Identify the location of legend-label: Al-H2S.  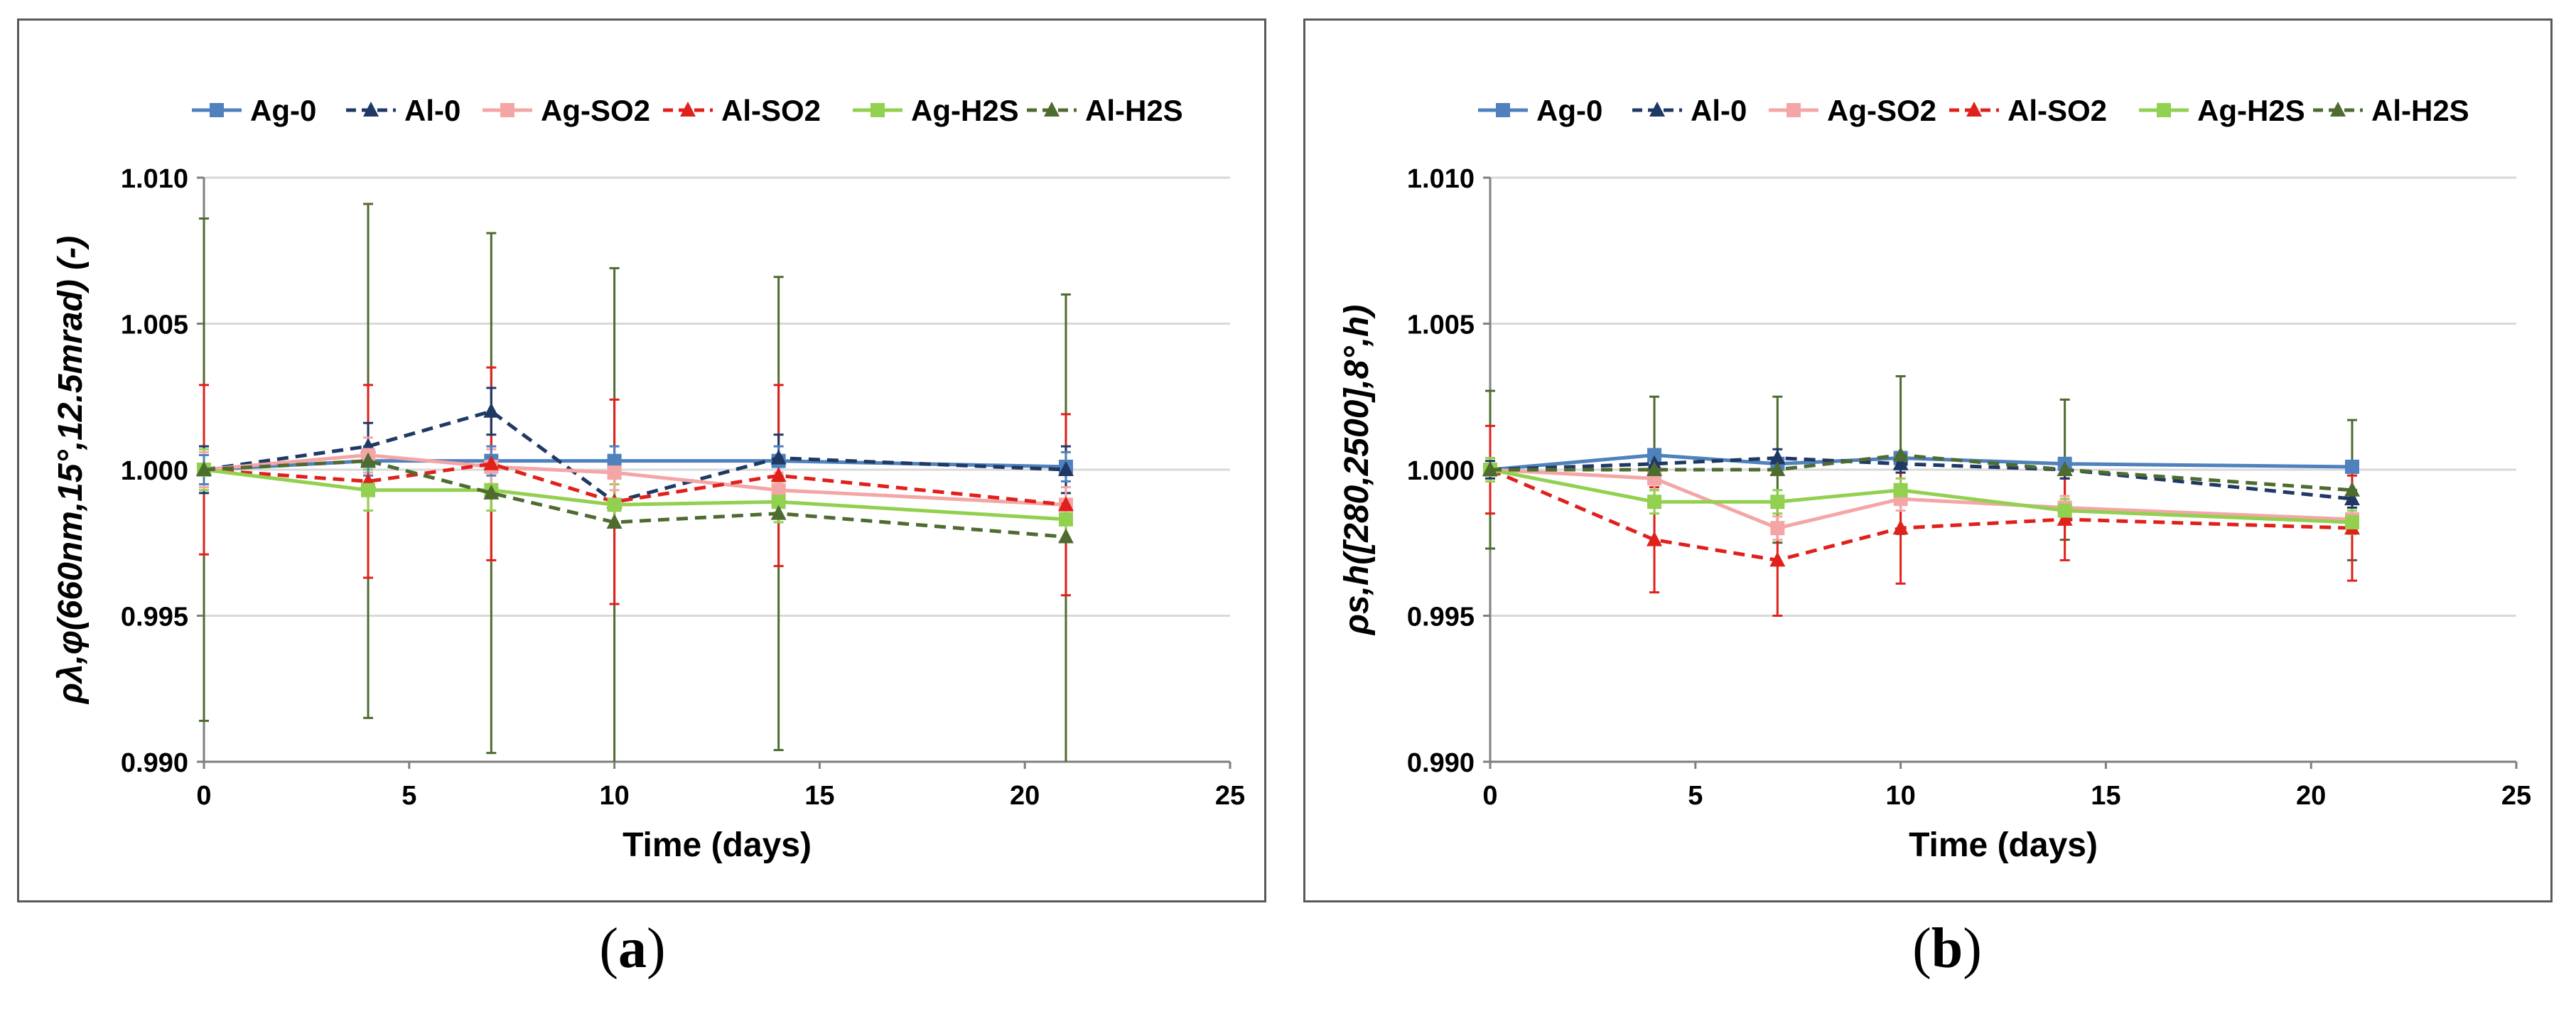
(2420, 110).